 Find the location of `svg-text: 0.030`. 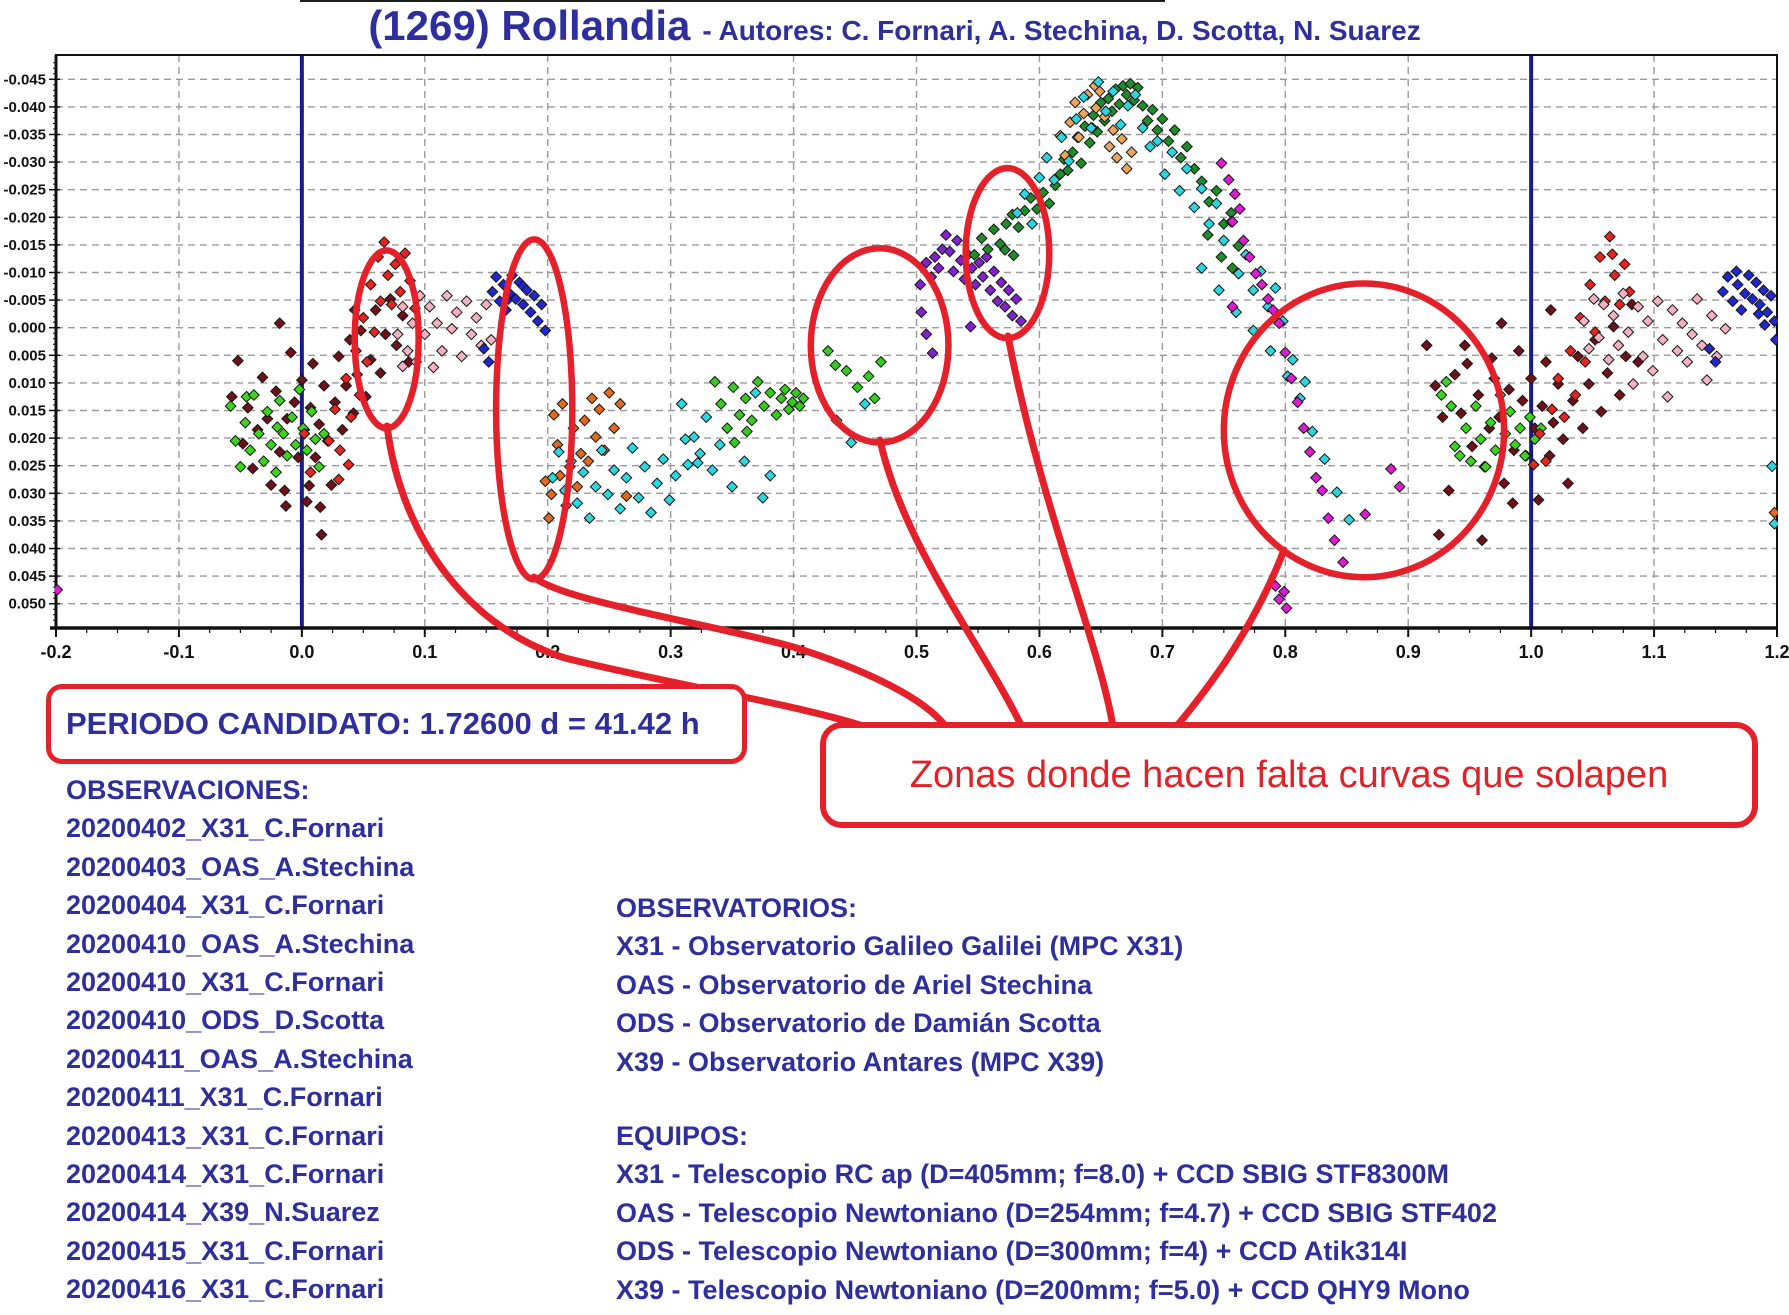

svg-text: 0.030 is located at coordinates (27, 493).